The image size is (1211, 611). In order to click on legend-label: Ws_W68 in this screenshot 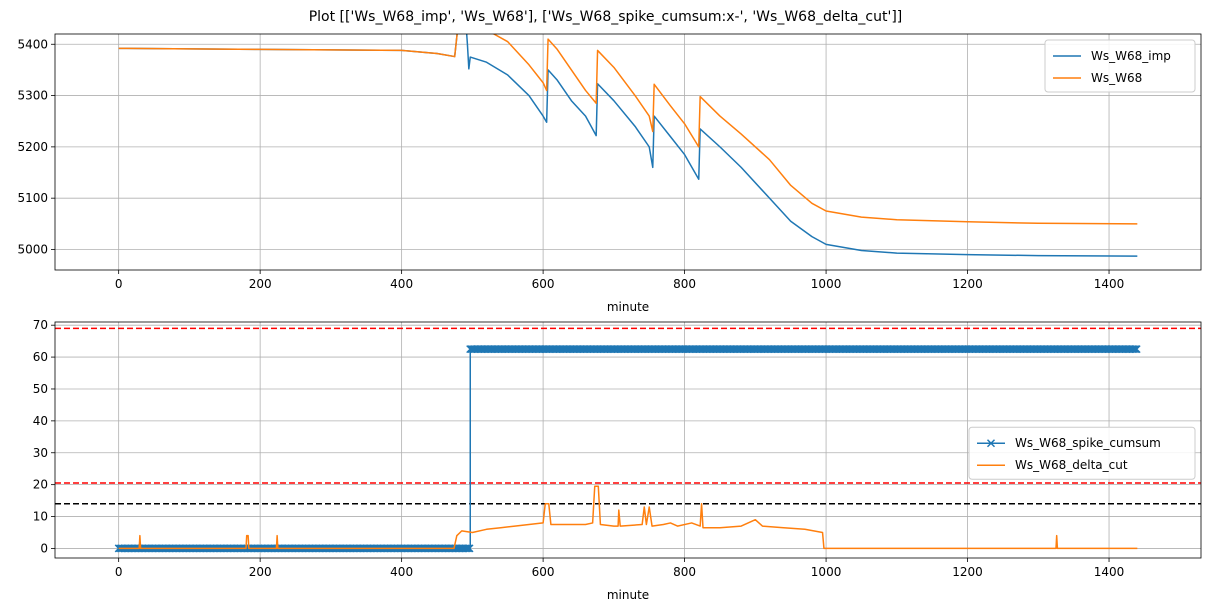, I will do `click(1116, 78)`.